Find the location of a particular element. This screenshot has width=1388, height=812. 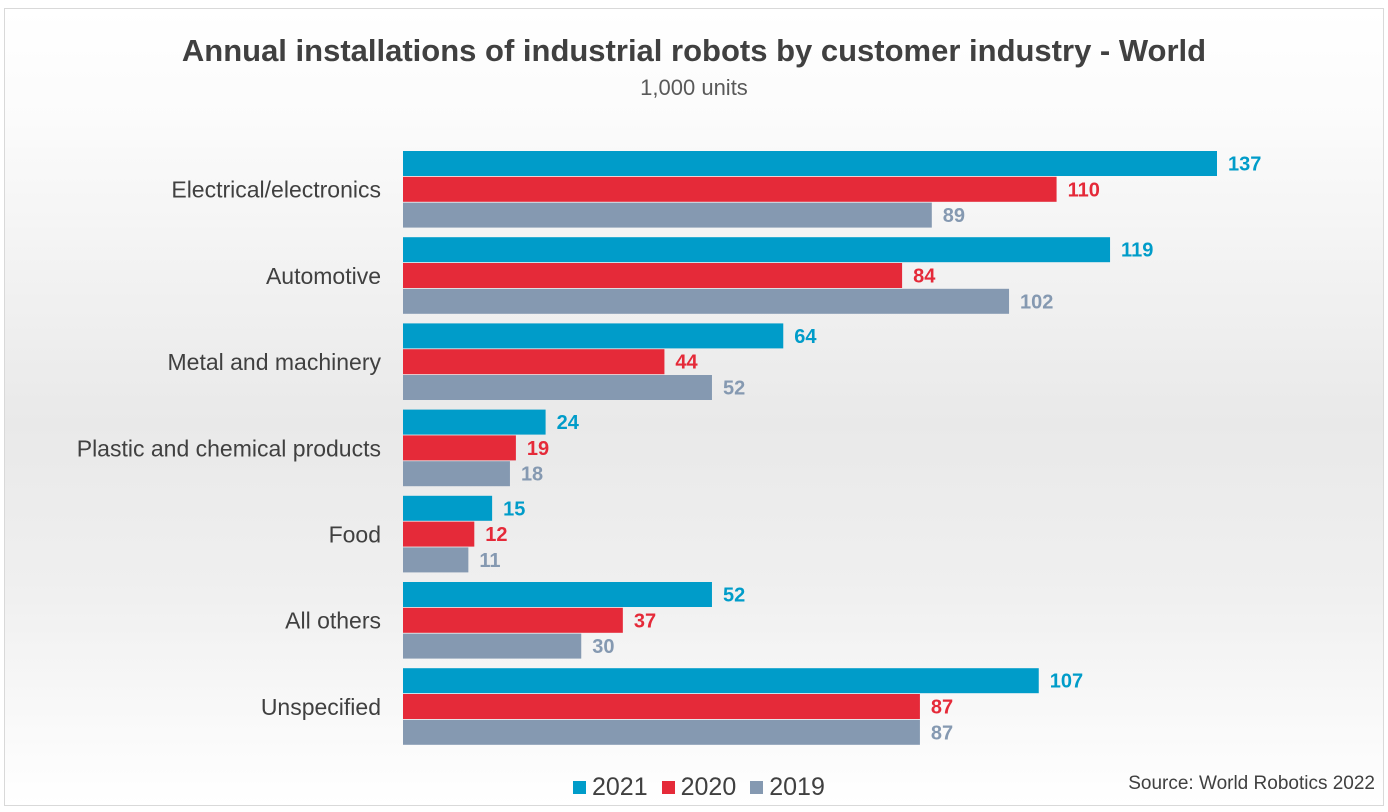

source-note: Source: World Robotics 2022 is located at coordinates (1251, 783).